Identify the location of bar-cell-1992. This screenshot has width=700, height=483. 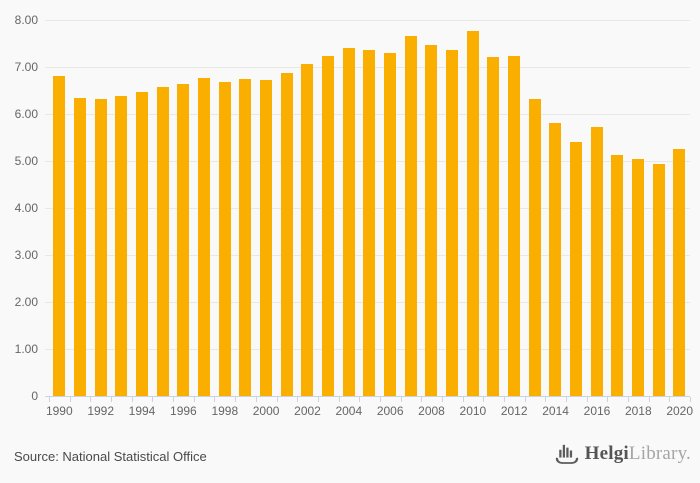
(100, 208).